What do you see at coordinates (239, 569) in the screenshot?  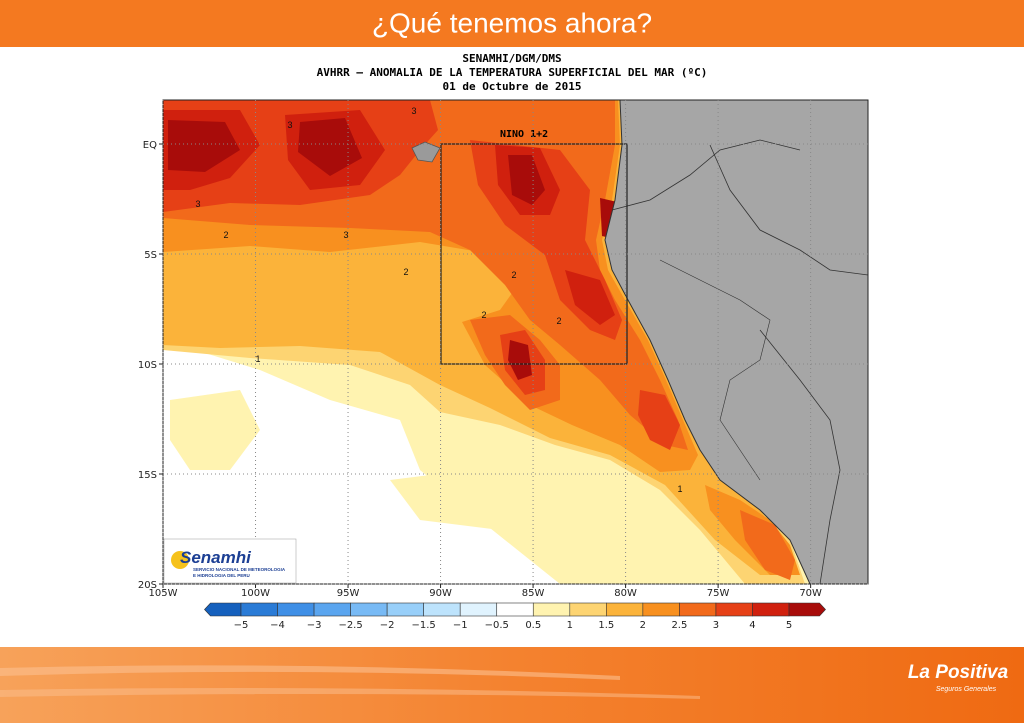 I see `logo-subtitle: SERVICIO NACIONAL DE METEOROLOGIA` at bounding box center [239, 569].